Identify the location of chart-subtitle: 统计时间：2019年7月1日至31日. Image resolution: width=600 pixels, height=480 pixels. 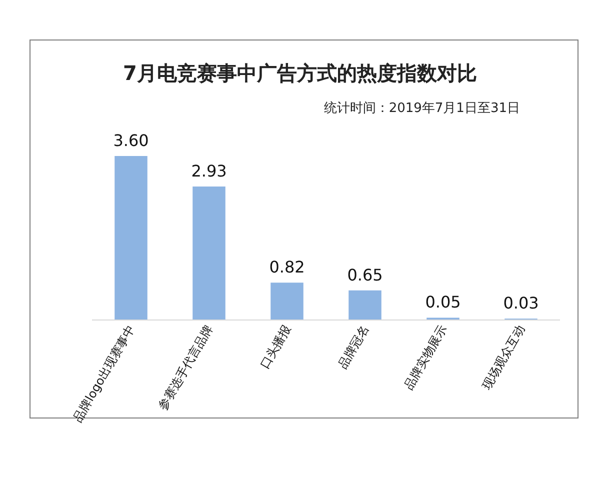
(422, 108).